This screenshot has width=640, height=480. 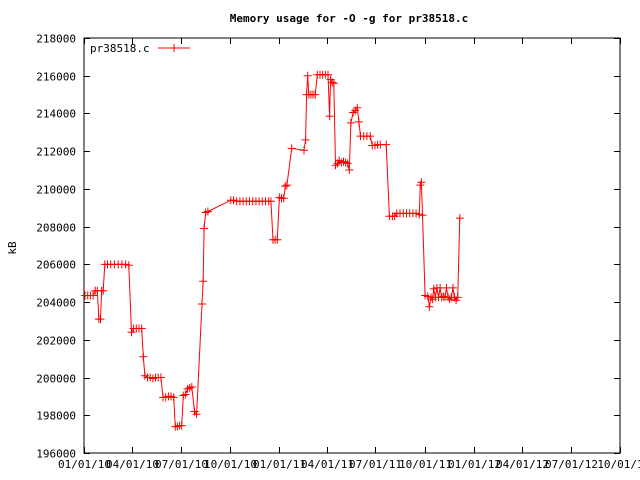 I want to click on y-tick-label: 204000, so click(x=56, y=303).